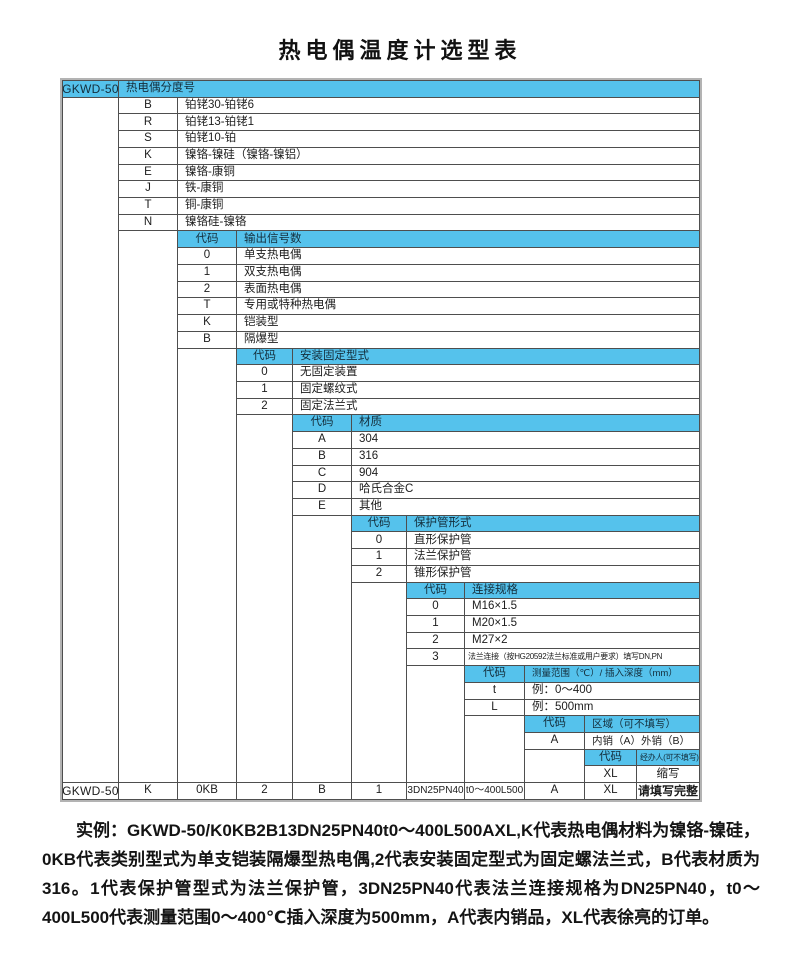 The height and width of the screenshot is (975, 800). I want to click on section-header-division: 热电偶分度号, so click(409, 89).